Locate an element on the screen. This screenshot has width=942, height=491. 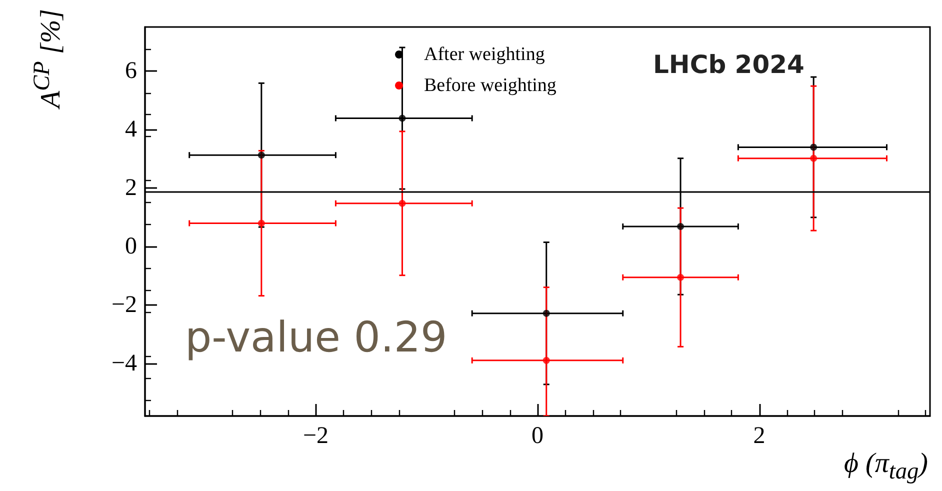
x-tick-label: −2 is located at coordinates (315, 436).